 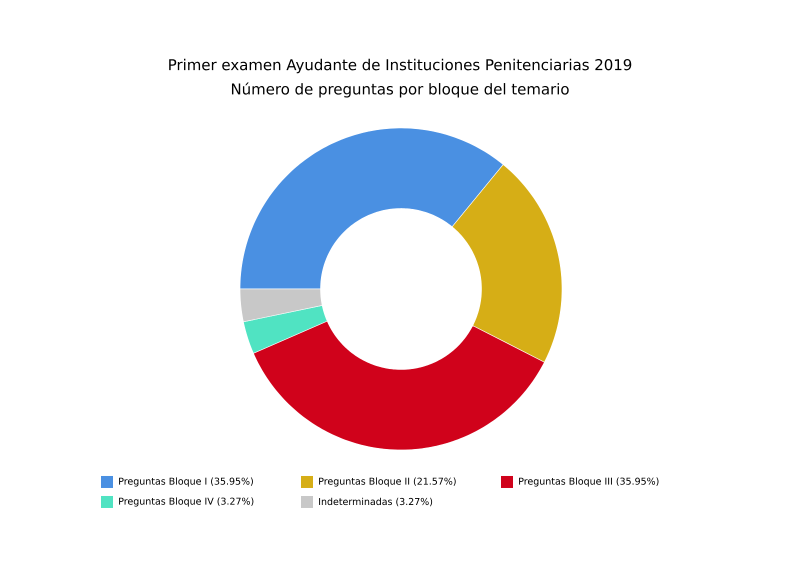 I want to click on legend-label: Preguntas Bloque II (21.57%), so click(x=387, y=482).